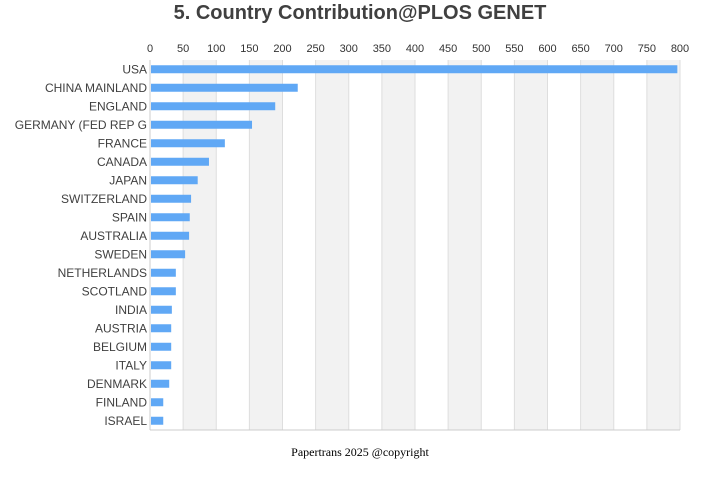 The height and width of the screenshot is (480, 720). What do you see at coordinates (360, 13) in the screenshot?
I see `chart-title: 5. Country Contribution@PLOS GENET` at bounding box center [360, 13].